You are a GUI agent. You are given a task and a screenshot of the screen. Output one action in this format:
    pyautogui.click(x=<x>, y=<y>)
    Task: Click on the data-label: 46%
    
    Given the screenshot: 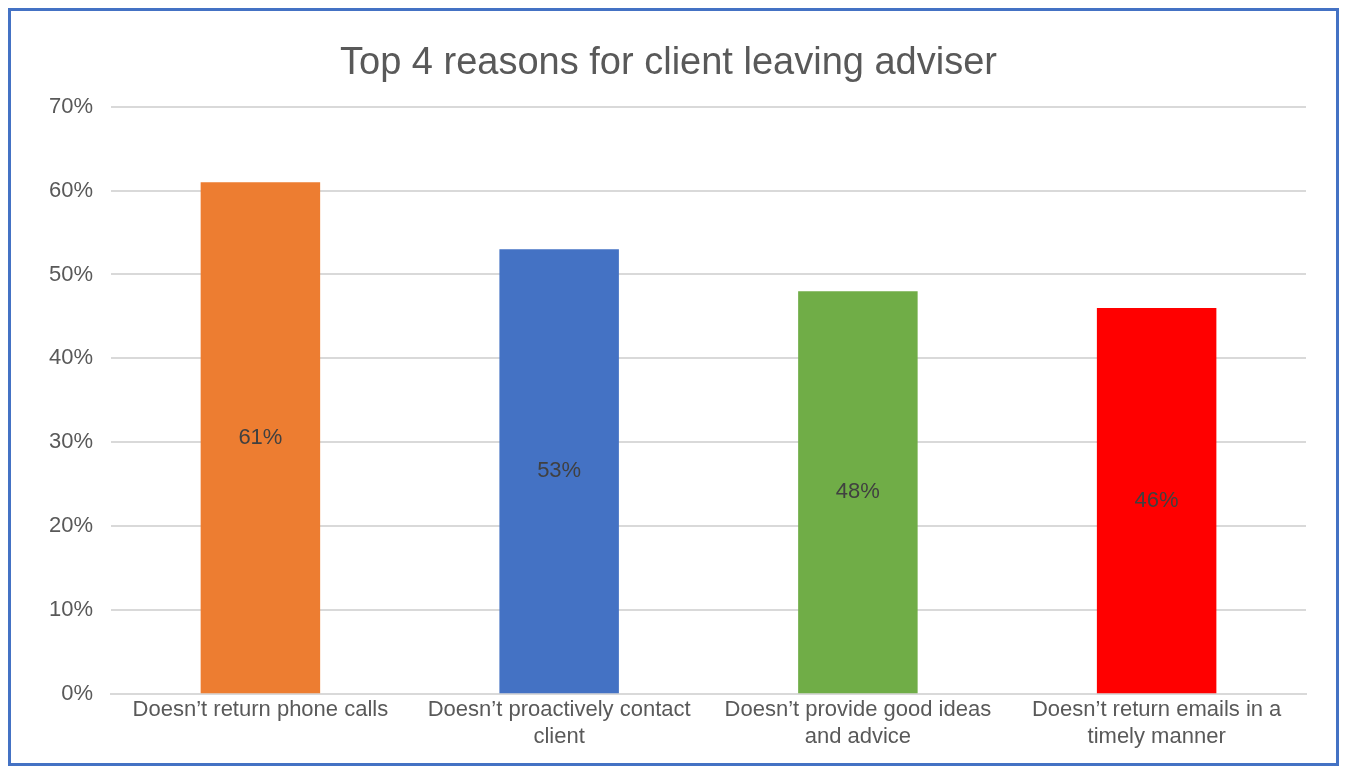 What is the action you would take?
    pyautogui.click(x=1156, y=499)
    